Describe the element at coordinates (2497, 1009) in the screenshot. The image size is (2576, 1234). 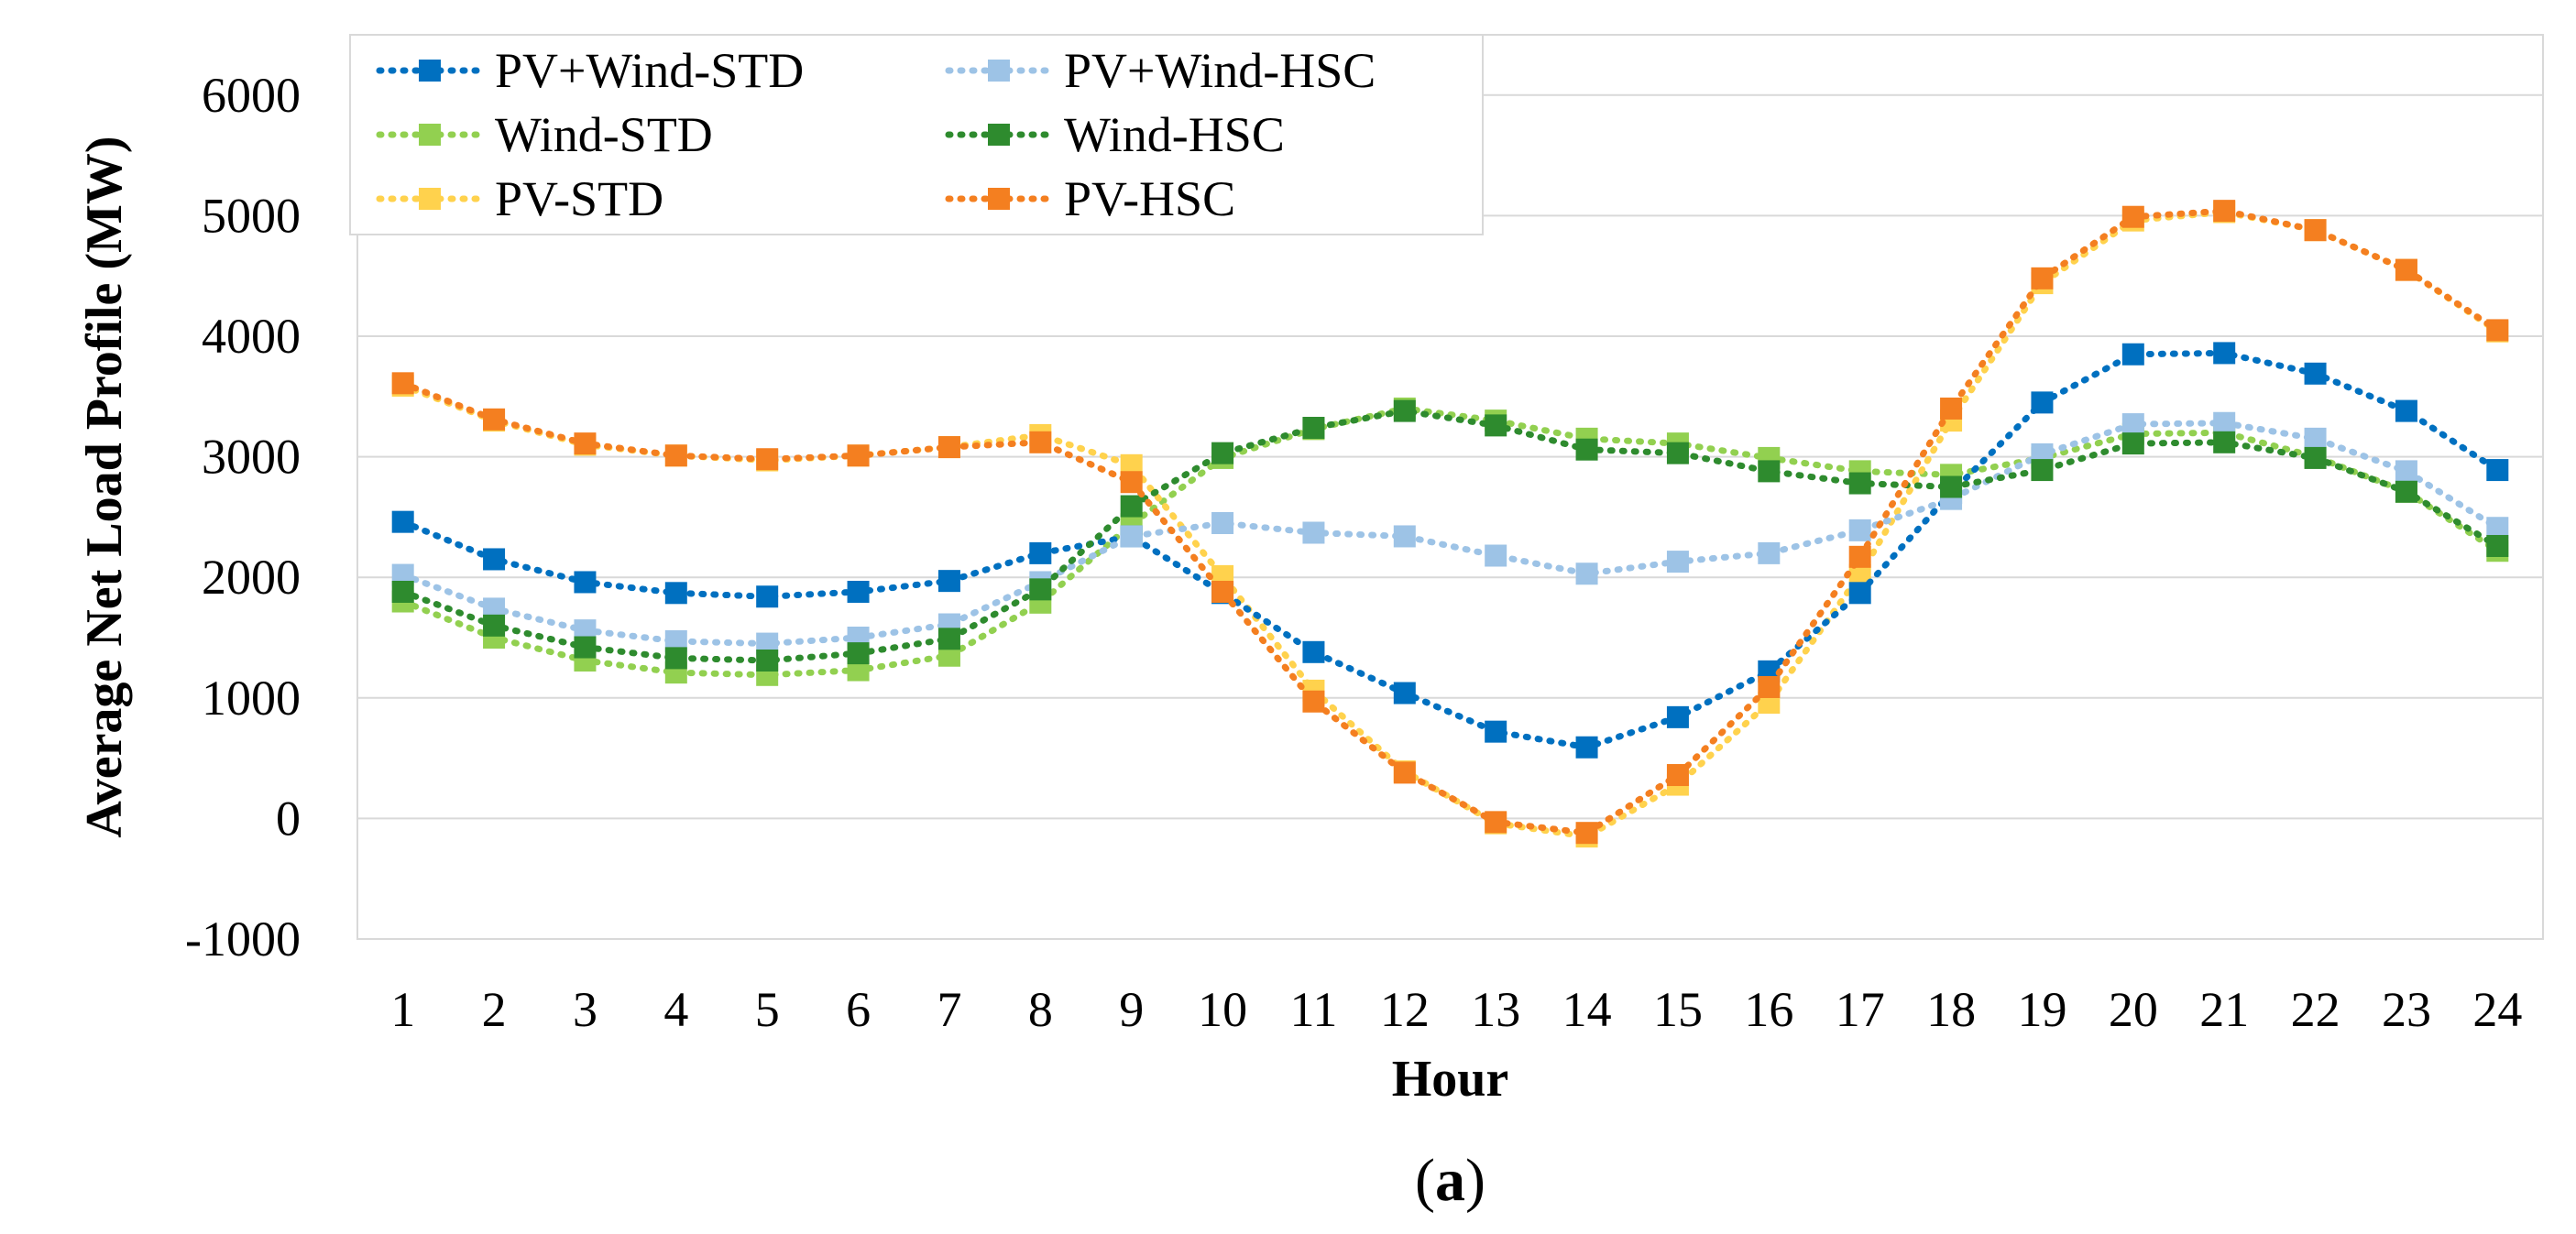
I see `x-tick-label: 24` at that location.